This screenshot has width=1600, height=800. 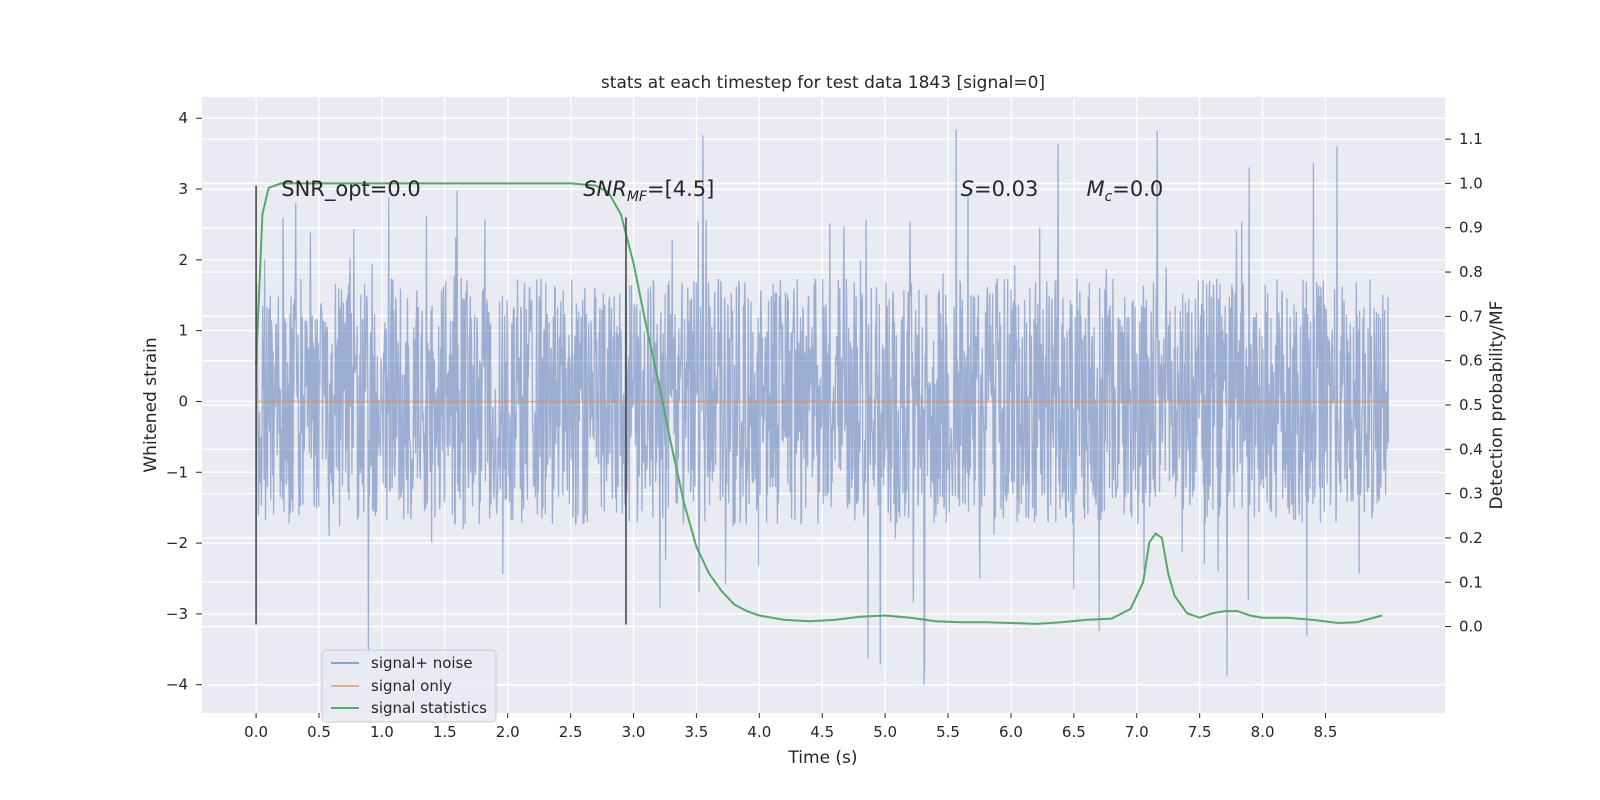 I want to click on x-tick-label-8: 4.0, so click(x=759, y=732).